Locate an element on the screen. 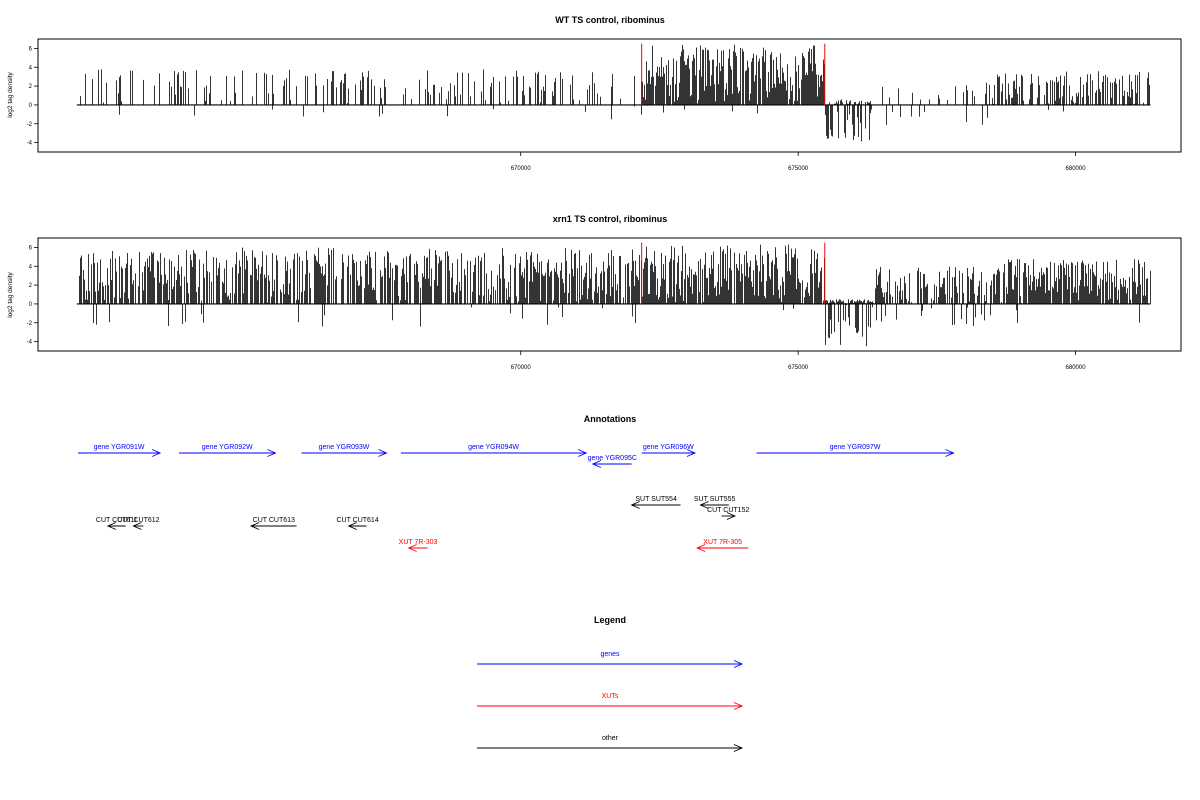 Image resolution: width=1200 pixels, height=800 pixels. xrn1-y-tick-label: 6 is located at coordinates (31, 248).